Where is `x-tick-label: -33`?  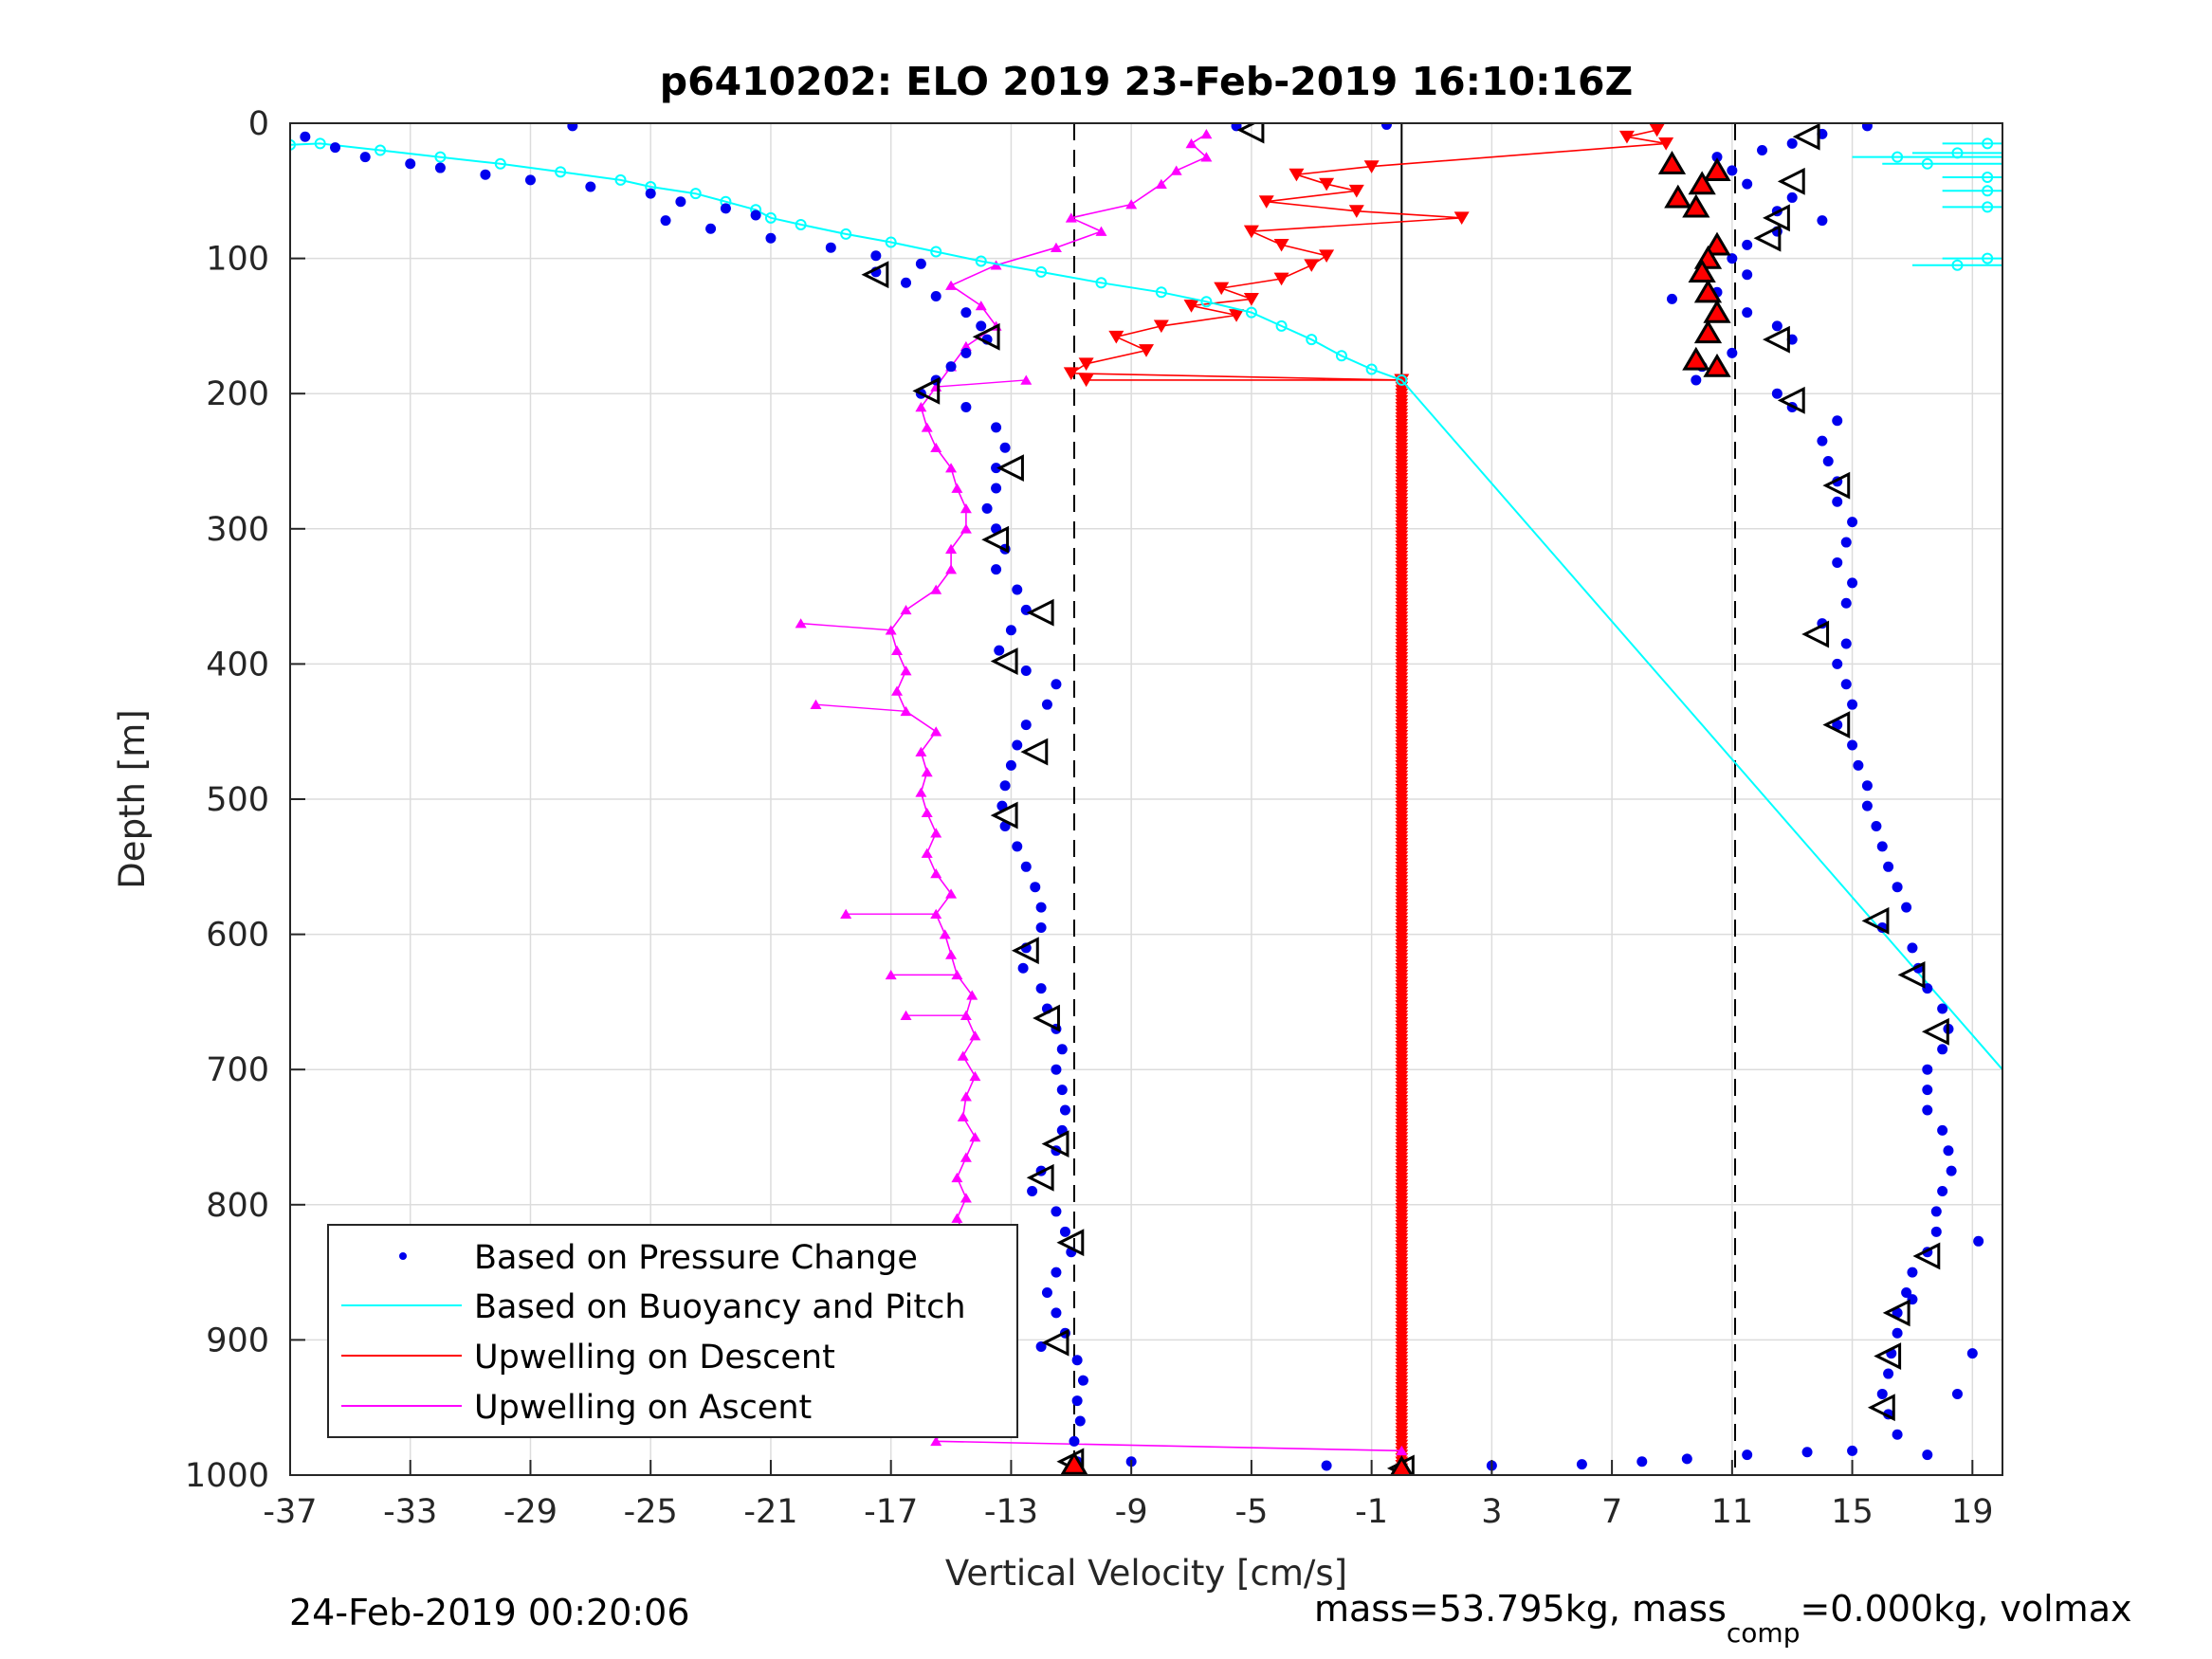
x-tick-label: -33 is located at coordinates (410, 1512).